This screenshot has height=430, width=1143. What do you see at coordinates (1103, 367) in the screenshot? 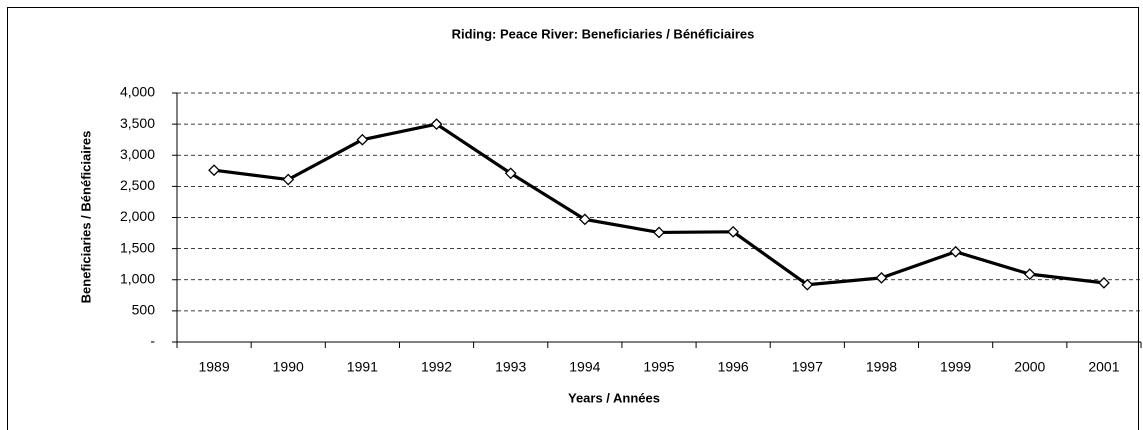
I see `x-tick-label: 2001` at bounding box center [1103, 367].